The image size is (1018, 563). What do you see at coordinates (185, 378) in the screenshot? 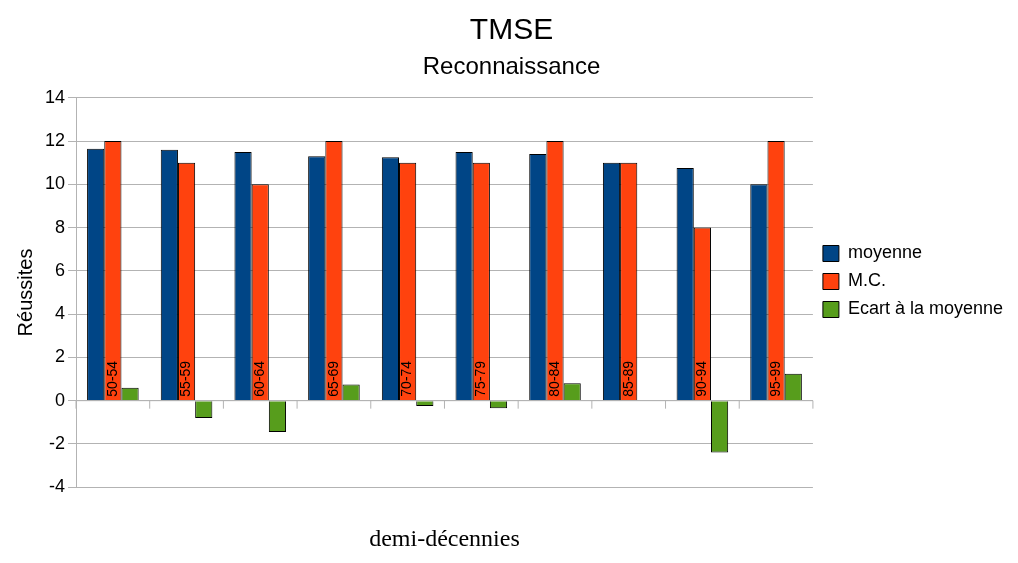
I see `x-tick-label: 55-59` at bounding box center [185, 378].